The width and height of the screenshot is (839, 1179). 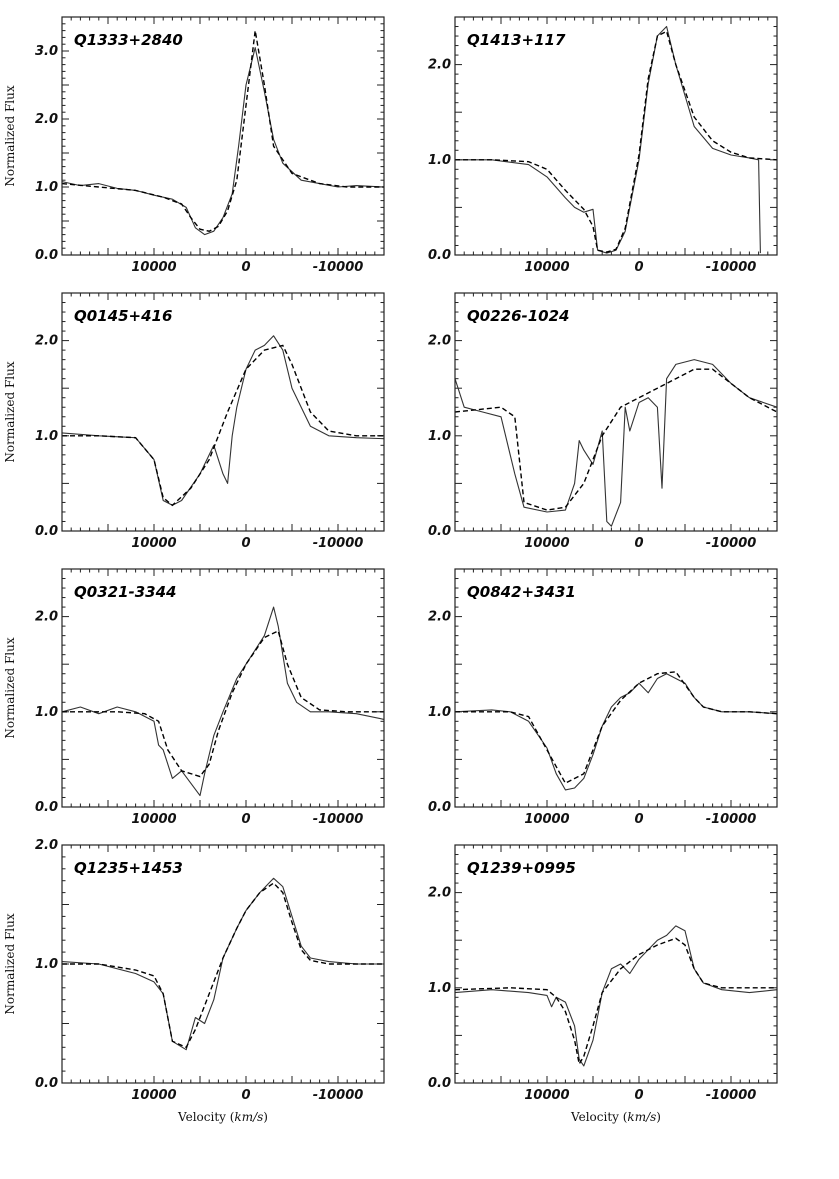 I want to click on panel-q0842-3431: Q0842+3431 0.0 1.0 2.0 10000 0 -10000, so click(x=603, y=697).